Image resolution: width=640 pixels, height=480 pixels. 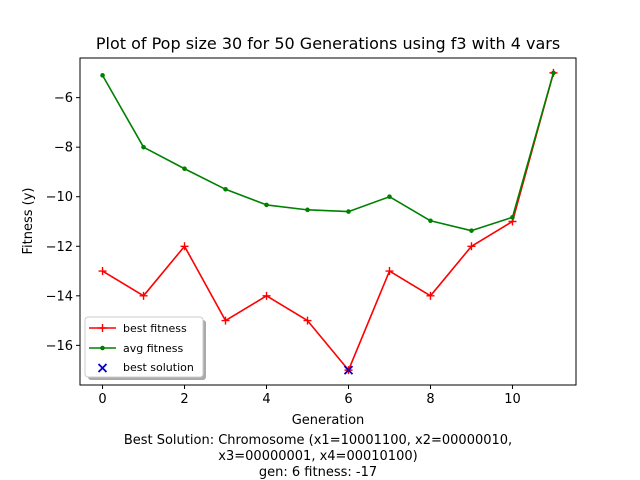 I want to click on x-tick-label: 10, so click(x=512, y=399).